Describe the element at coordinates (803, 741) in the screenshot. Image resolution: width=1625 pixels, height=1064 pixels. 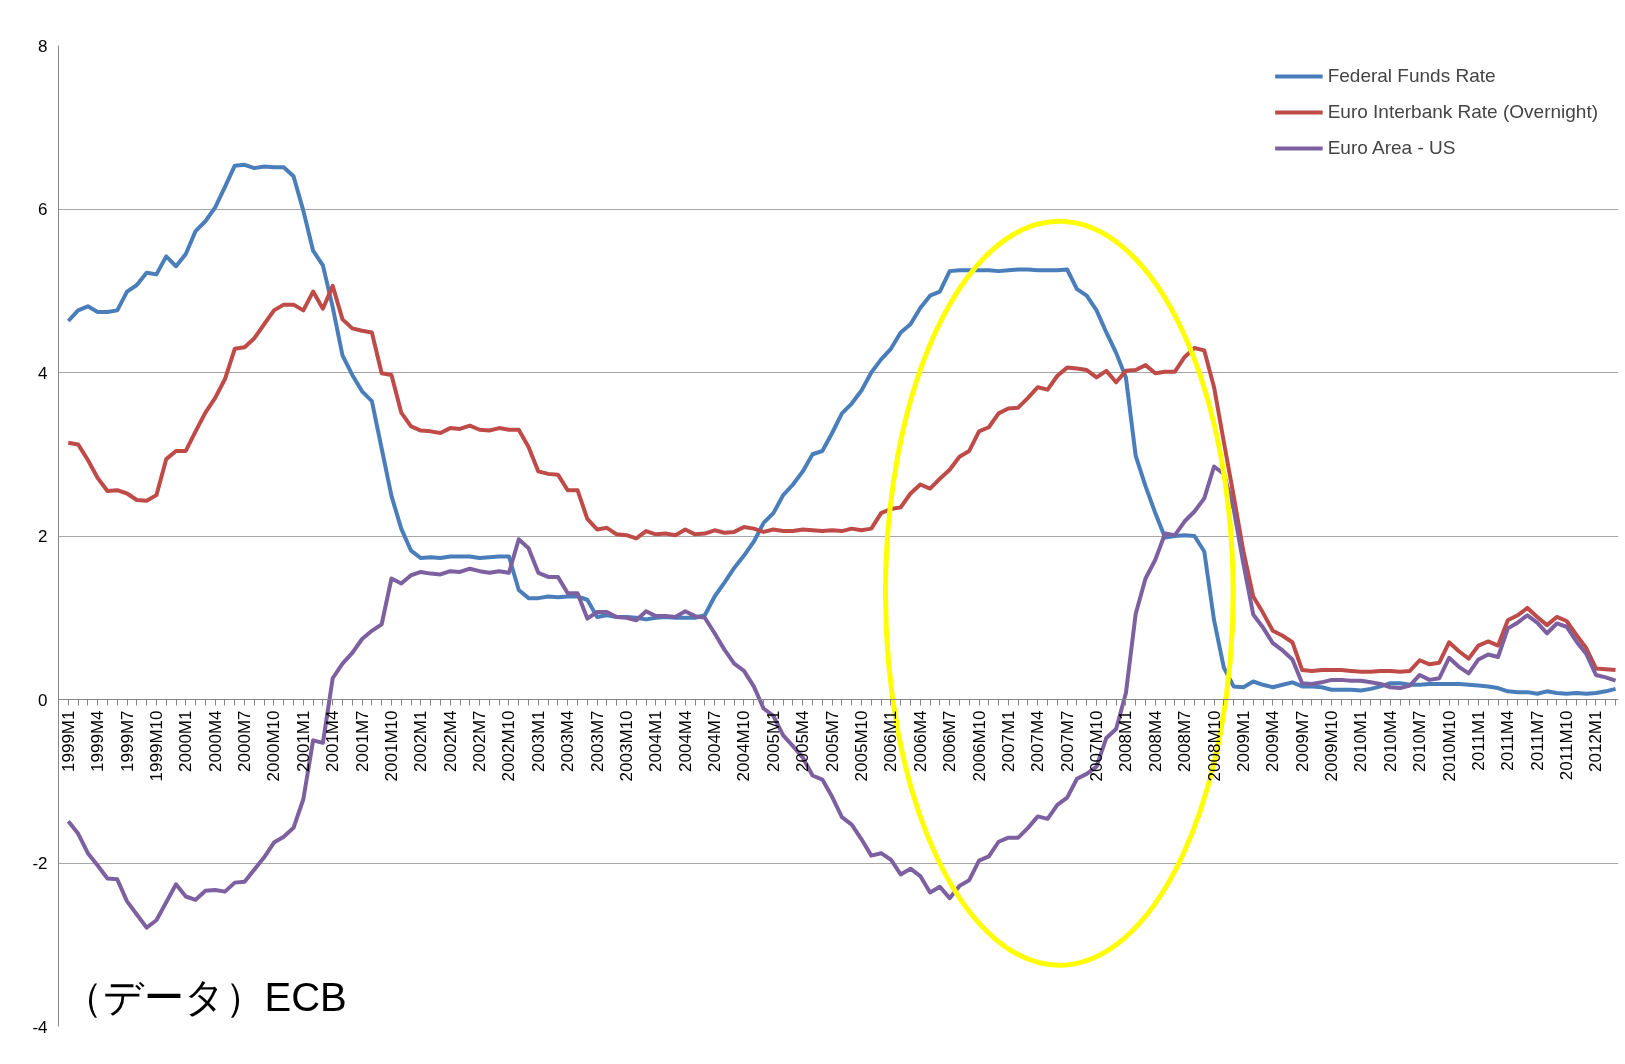
I see `x-tick-label: 2005M4` at that location.